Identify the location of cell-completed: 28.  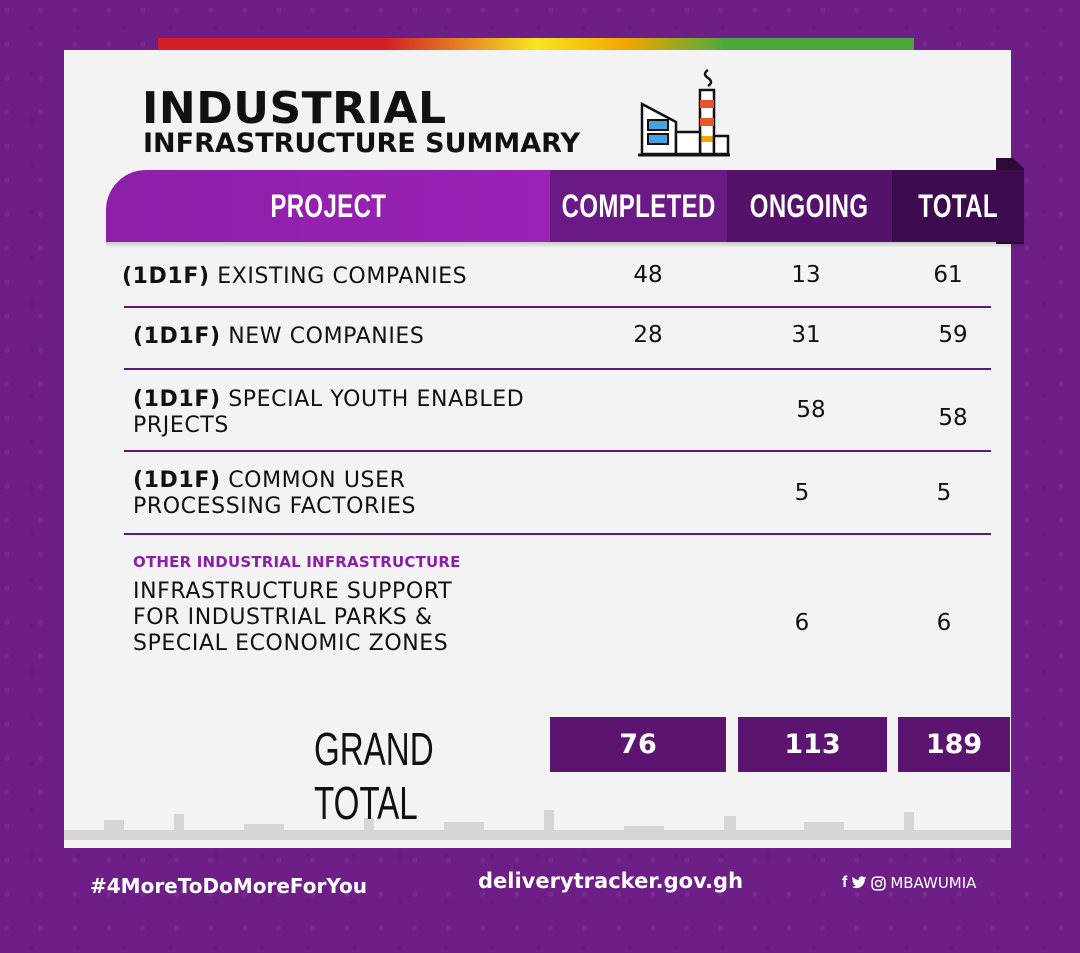
(648, 335).